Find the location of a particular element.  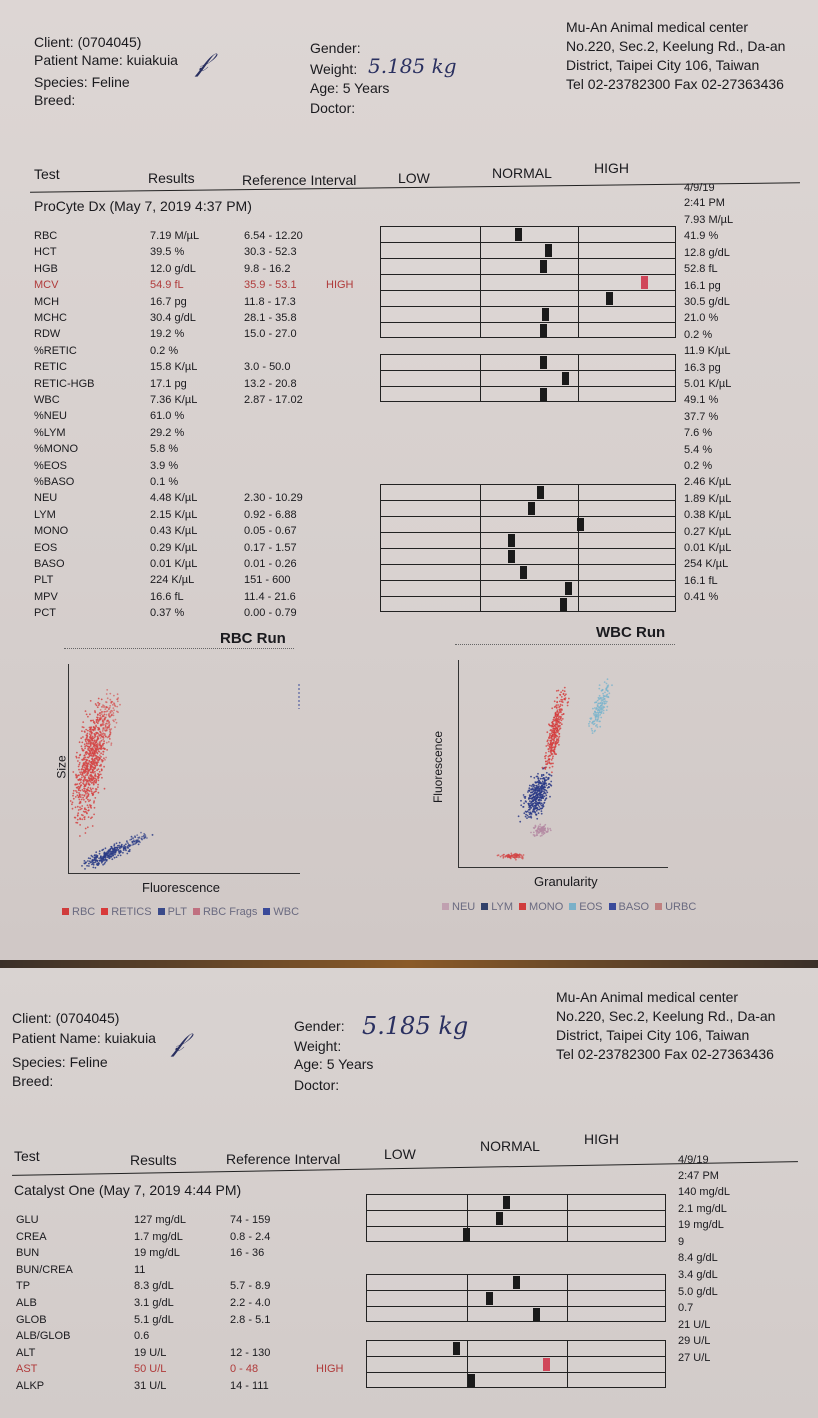

rbc-legend: RBC RETICS PLT RBC Frags WBC is located at coordinates (177, 912).